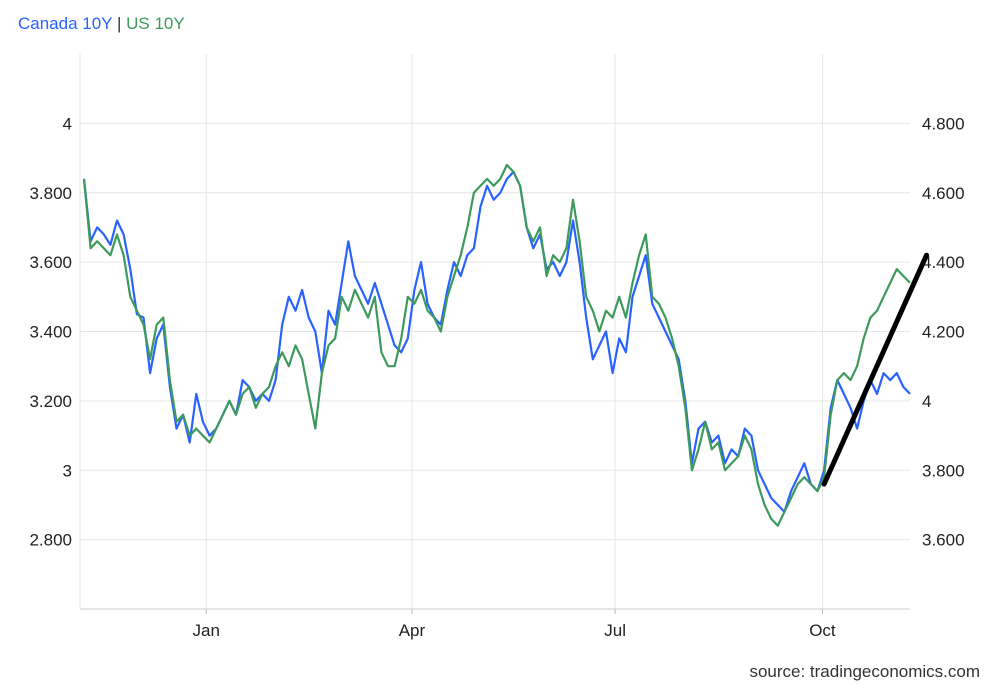  I want to click on y-right-tick-label: 4, so click(926, 401).